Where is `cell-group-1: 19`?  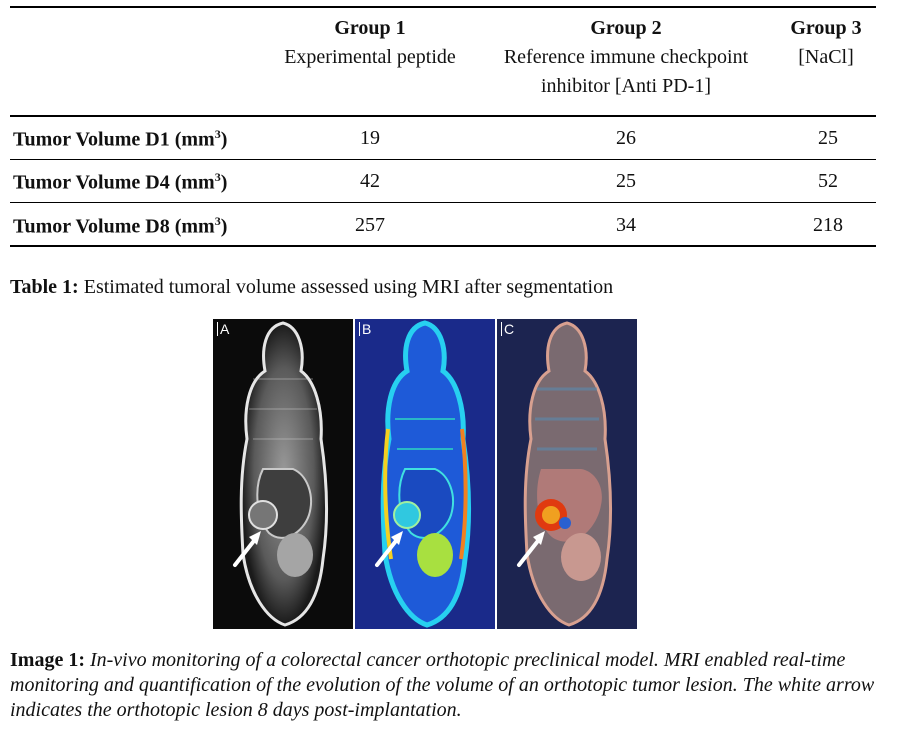 cell-group-1: 19 is located at coordinates (370, 138).